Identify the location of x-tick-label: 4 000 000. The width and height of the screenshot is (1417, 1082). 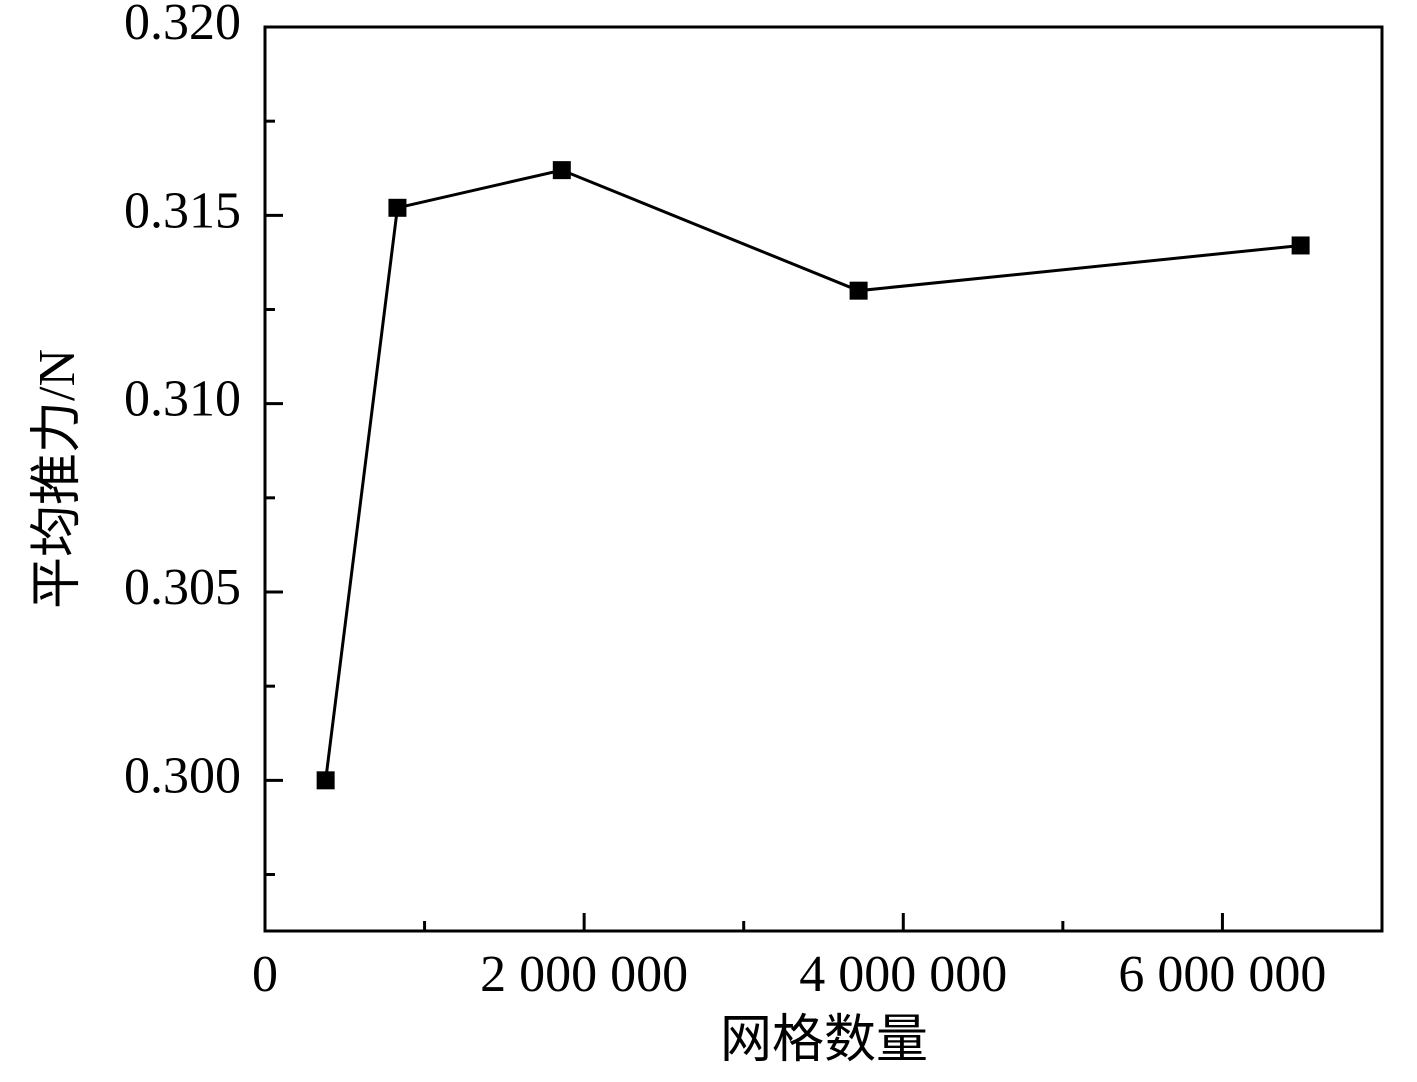
(903, 974).